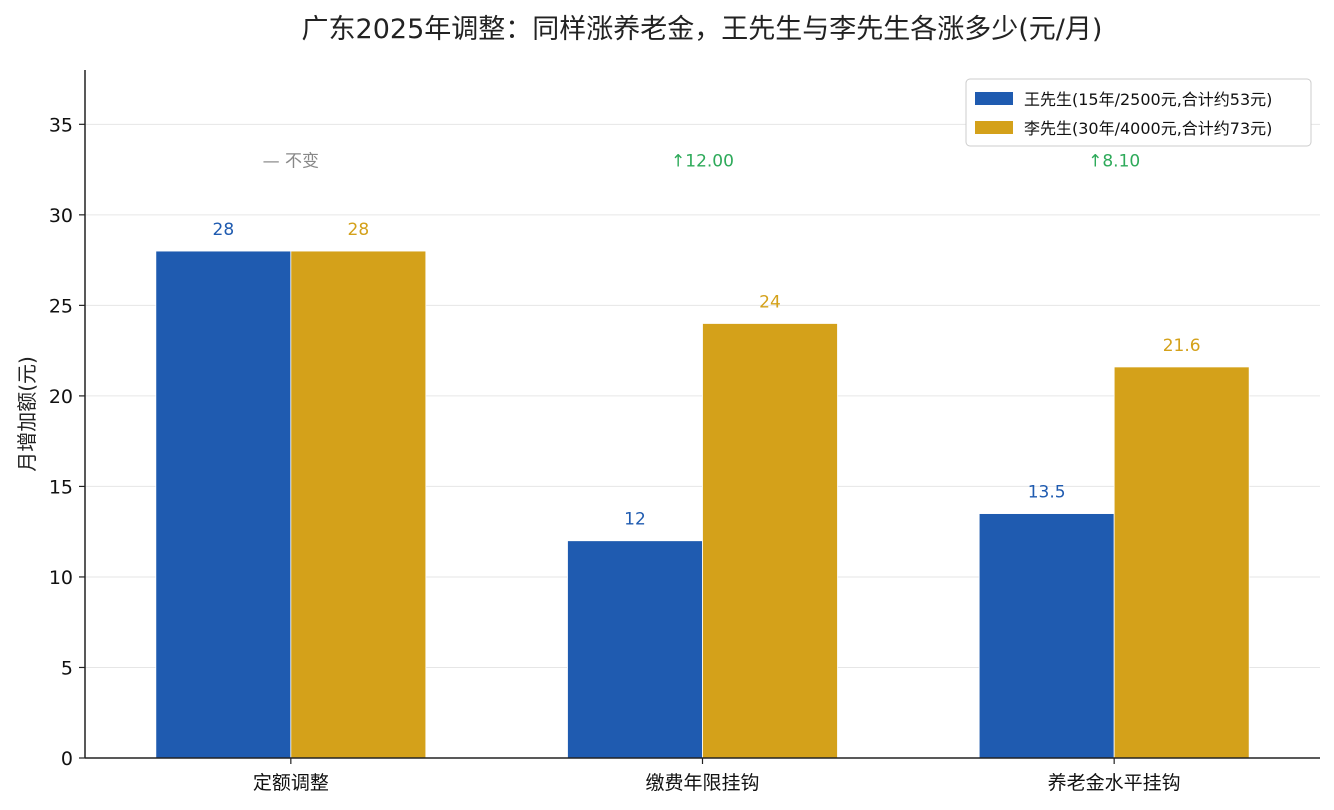 This screenshot has width=1334, height=810. I want to click on y-tick-label: 35, so click(61, 125).